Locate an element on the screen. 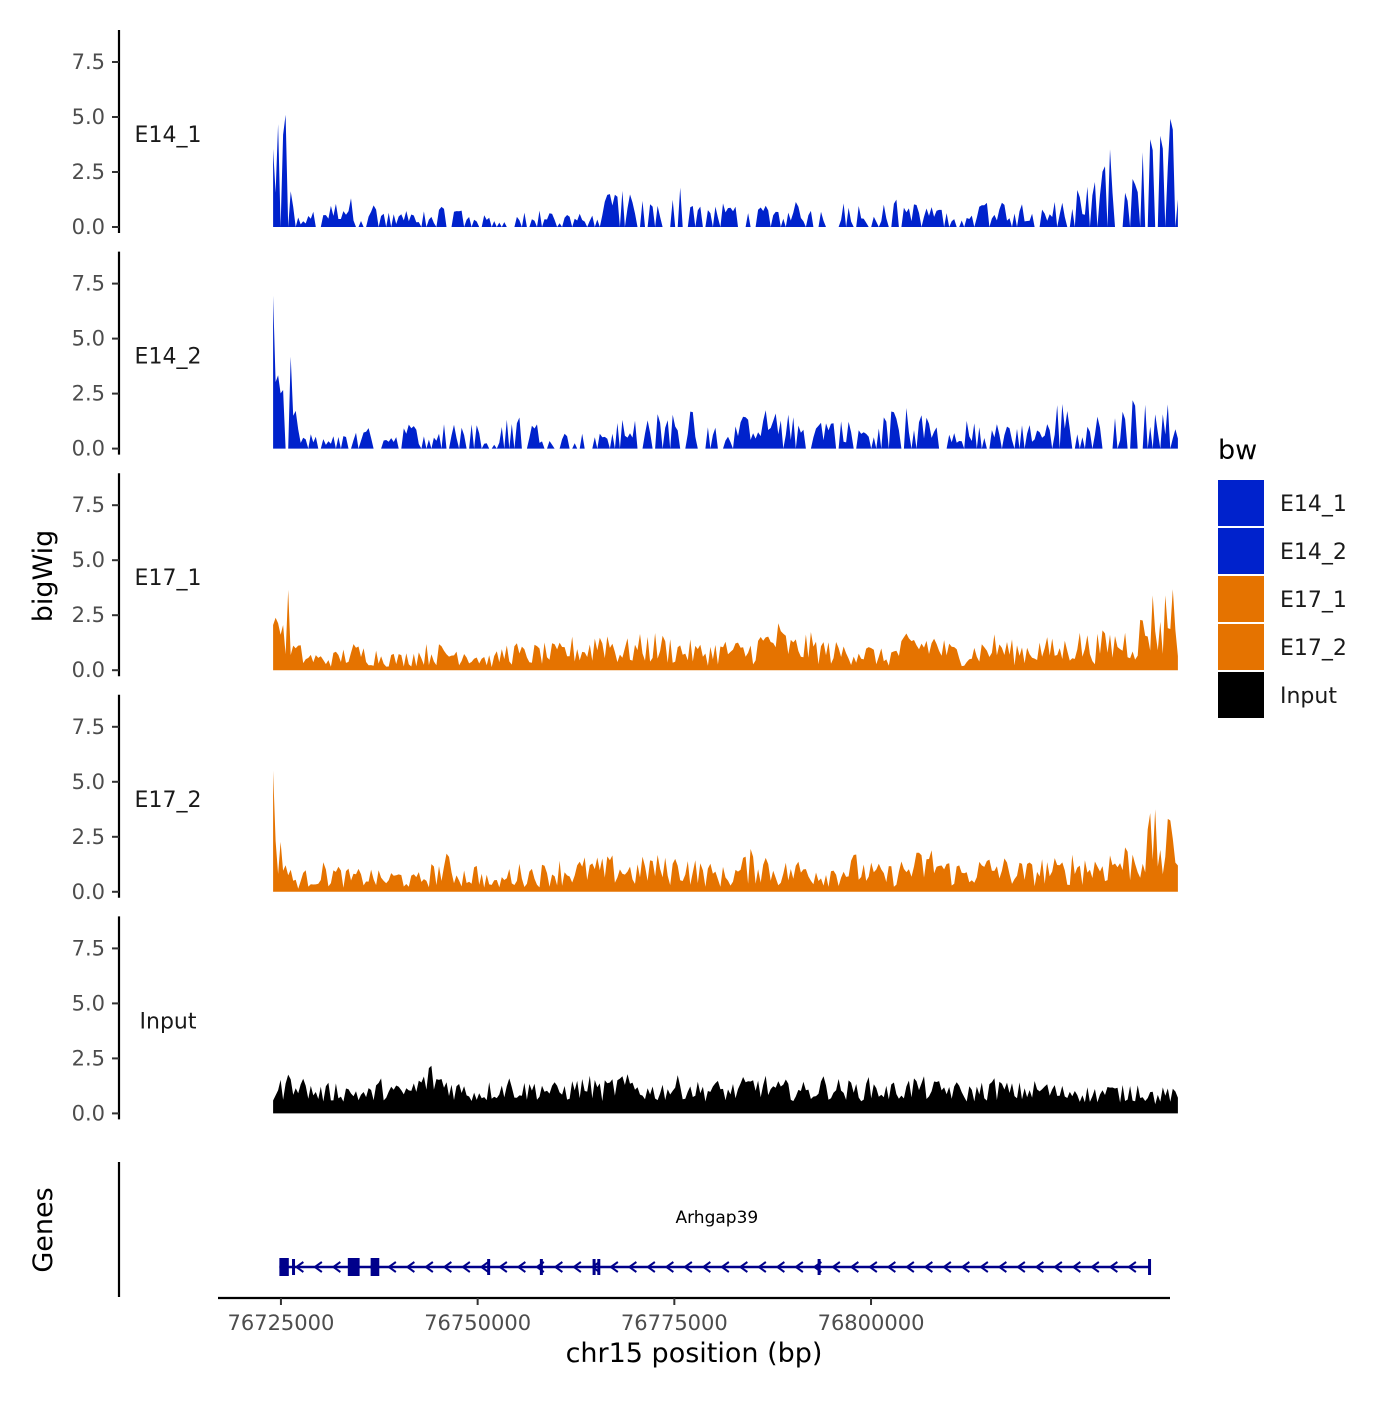 This screenshot has width=1400, height=1404. legend-item-e14-2: E14_2 is located at coordinates (1282, 551).